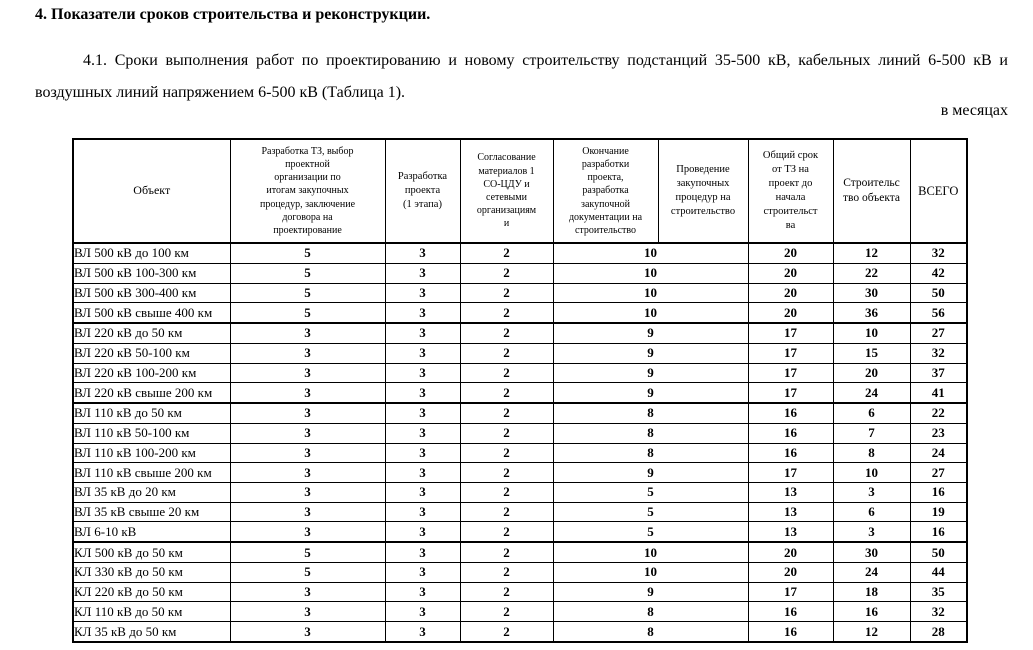 The height and width of the screenshot is (650, 1033). What do you see at coordinates (151, 393) in the screenshot?
I see `object-cell: ВЛ 220 кВ свыше 200 км` at bounding box center [151, 393].